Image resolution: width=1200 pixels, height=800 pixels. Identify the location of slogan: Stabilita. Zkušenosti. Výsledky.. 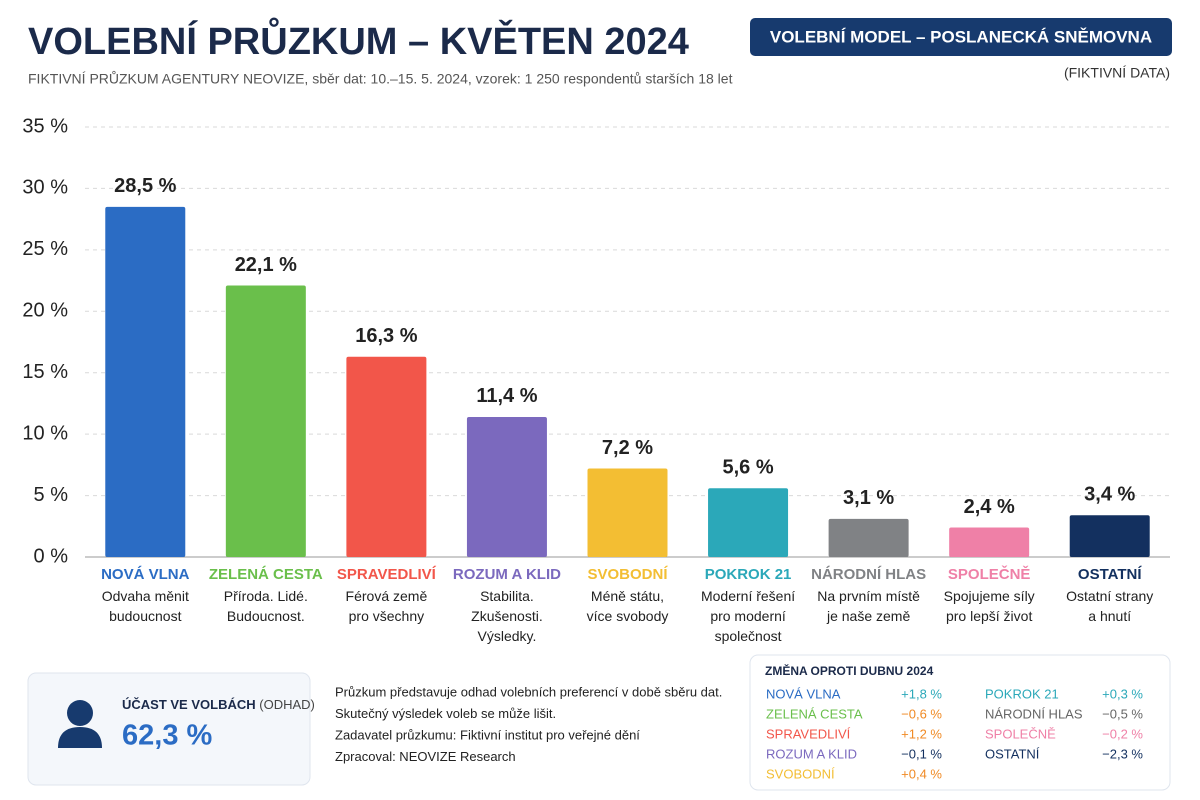
(507, 616).